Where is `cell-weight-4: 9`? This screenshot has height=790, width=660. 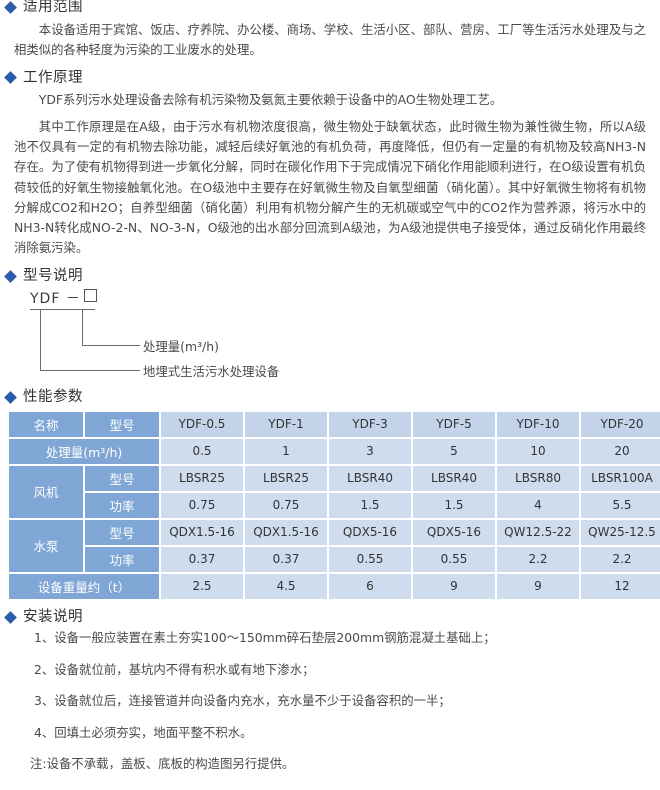
cell-weight-4: 9 is located at coordinates (538, 586).